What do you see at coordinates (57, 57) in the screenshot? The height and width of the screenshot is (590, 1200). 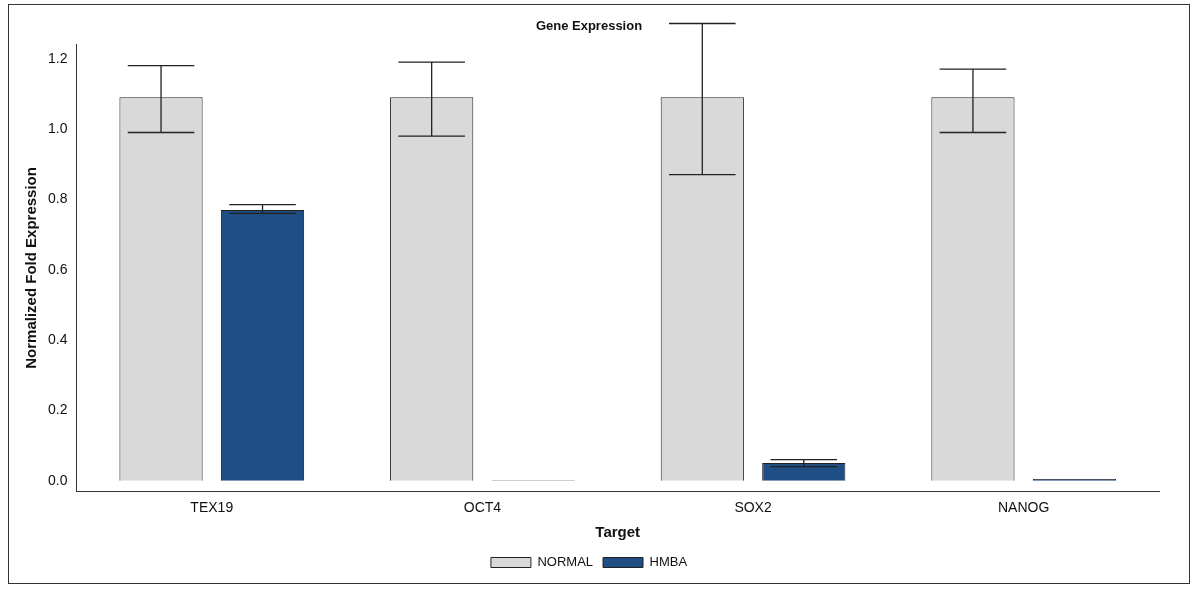 I see `y-tick-label: 1.2` at bounding box center [57, 57].